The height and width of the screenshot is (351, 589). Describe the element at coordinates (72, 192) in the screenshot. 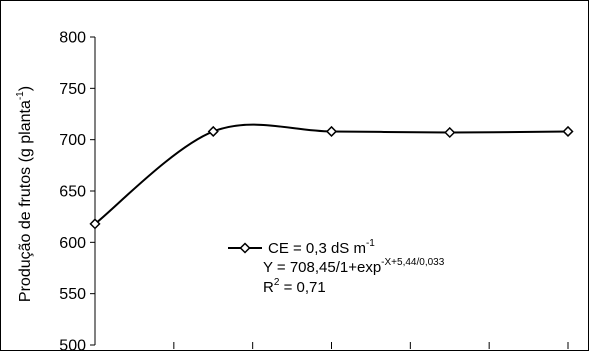

I see `y-tick-label: 650` at that location.